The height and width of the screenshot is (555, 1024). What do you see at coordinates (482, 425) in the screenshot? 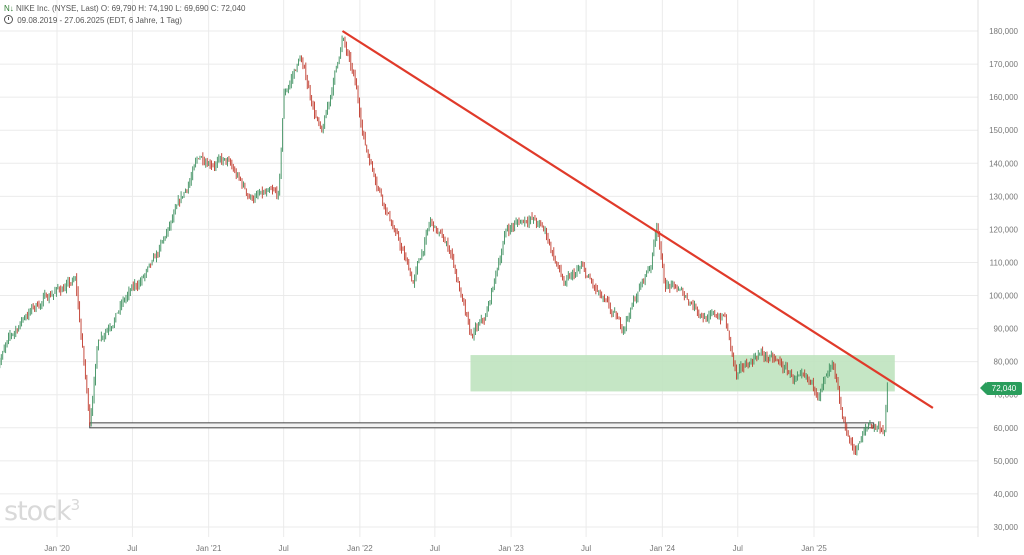
I see `support-zone` at bounding box center [482, 425].